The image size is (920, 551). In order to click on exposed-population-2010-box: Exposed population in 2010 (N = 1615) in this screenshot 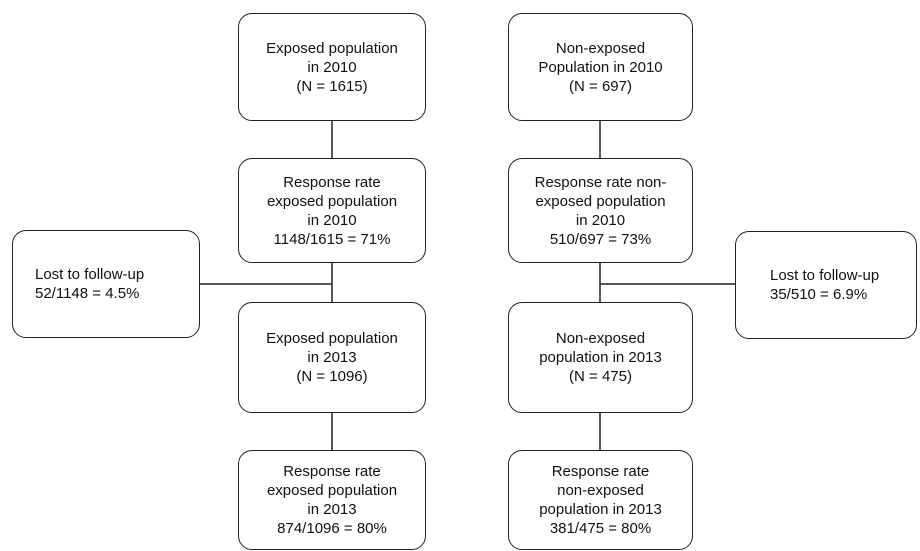, I will do `click(332, 67)`.